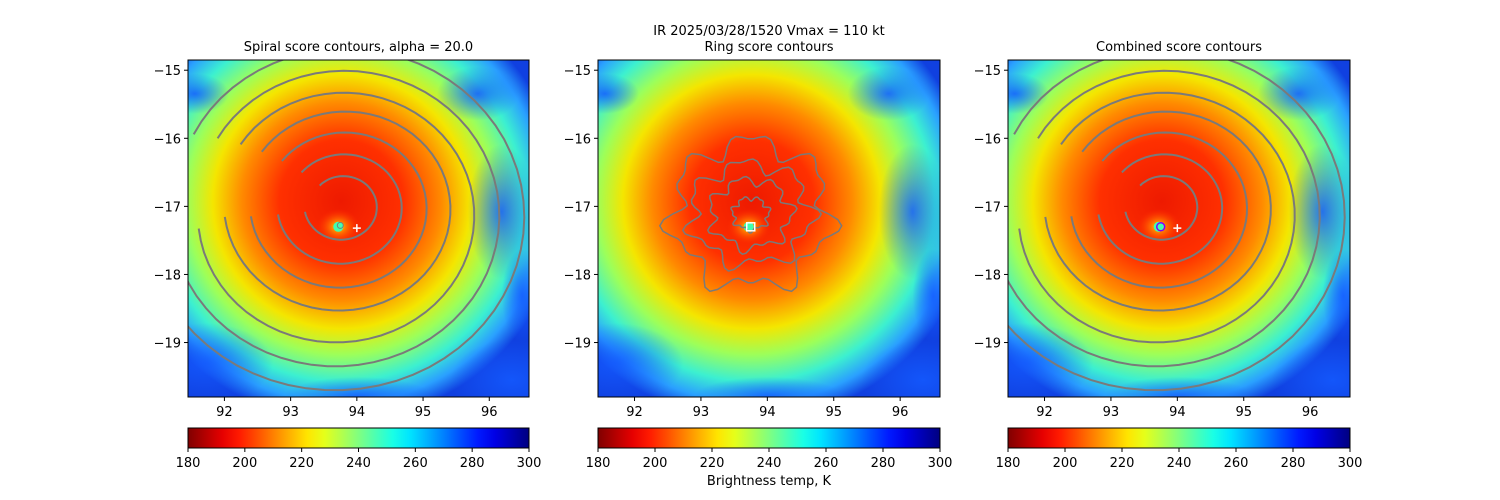  What do you see at coordinates (1160, 227) in the screenshot?
I see `combined-center-marker` at bounding box center [1160, 227].